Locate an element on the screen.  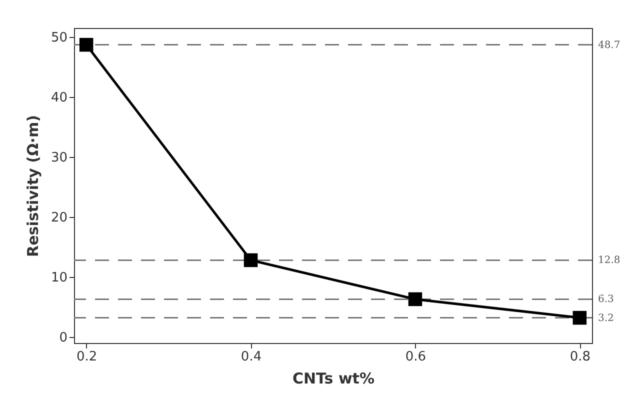
y-tick-label: 30 is located at coordinates (59, 158).